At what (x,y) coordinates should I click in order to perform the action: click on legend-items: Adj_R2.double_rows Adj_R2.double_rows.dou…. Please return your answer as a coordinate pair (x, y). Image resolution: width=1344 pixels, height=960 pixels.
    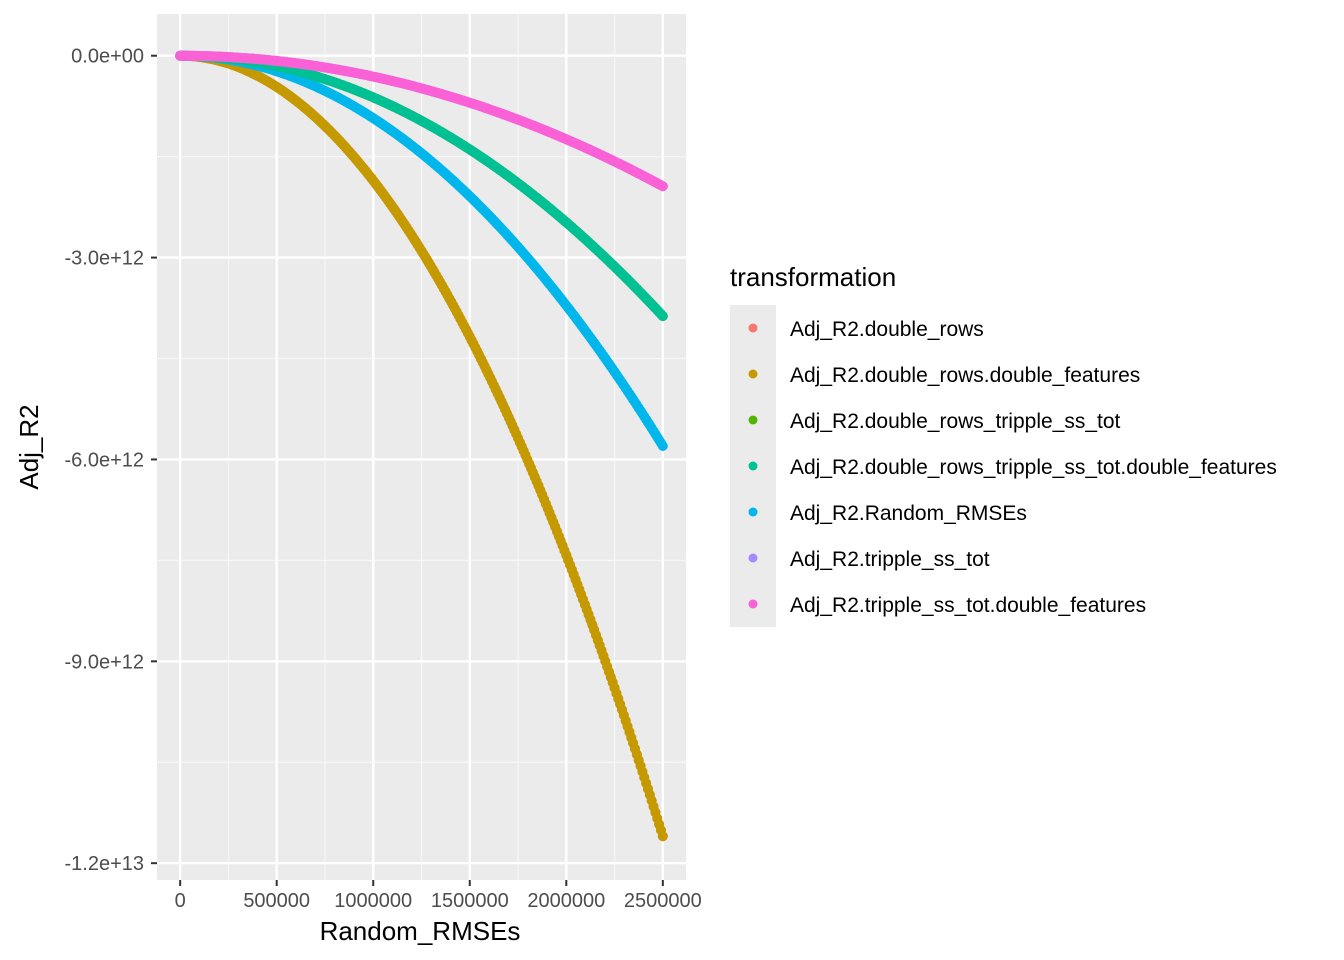
    Looking at the image, I should click on (1012, 467).